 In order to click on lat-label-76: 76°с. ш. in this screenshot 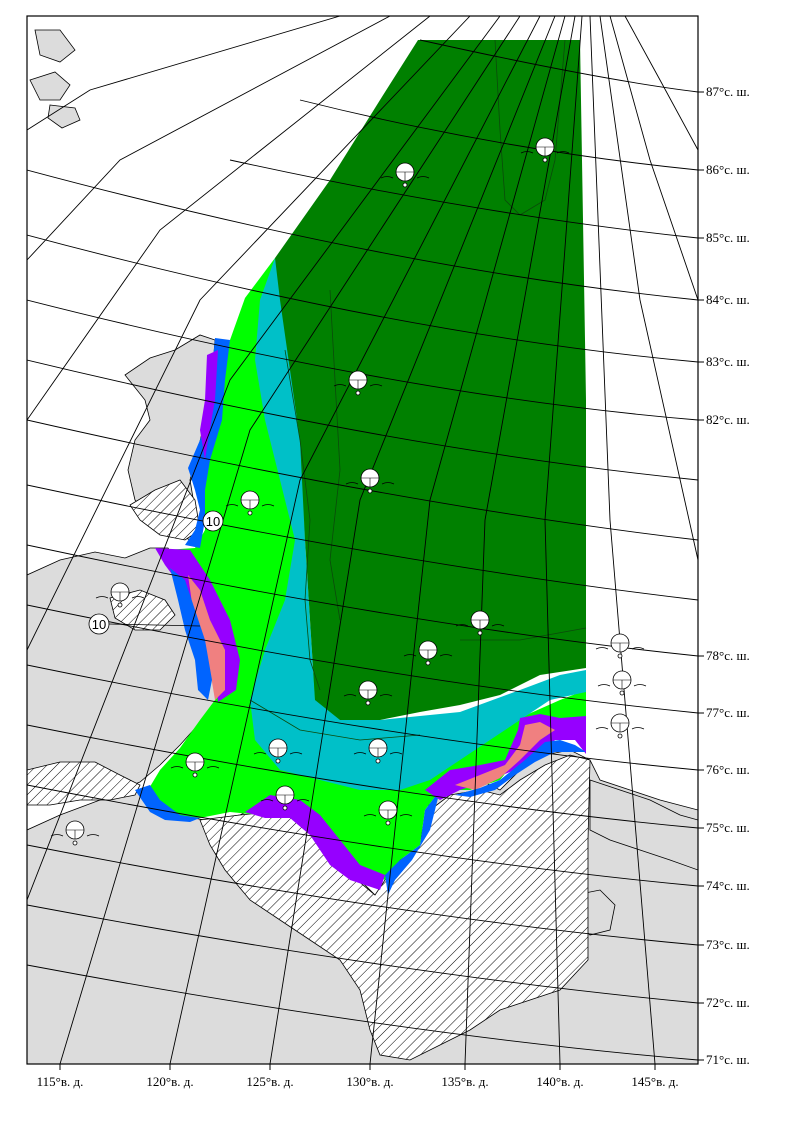, I will do `click(728, 769)`.